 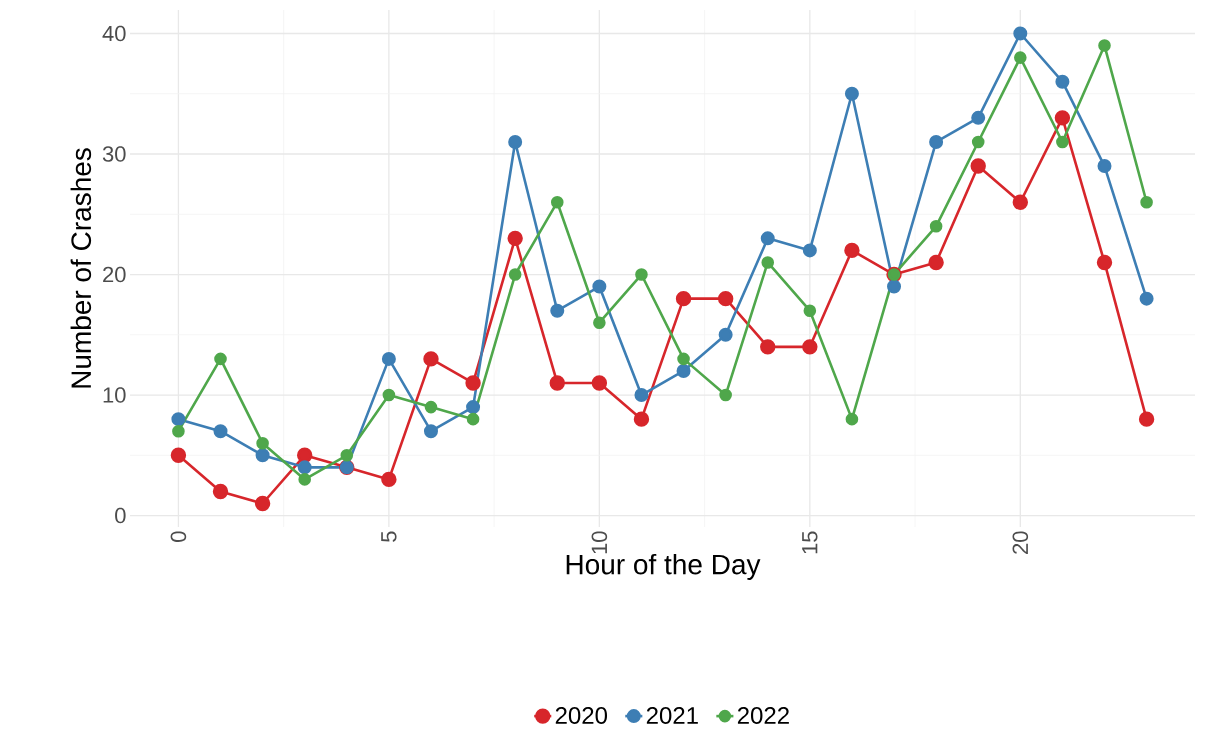 What do you see at coordinates (114, 274) in the screenshot?
I see `y-tick-label: 20` at bounding box center [114, 274].